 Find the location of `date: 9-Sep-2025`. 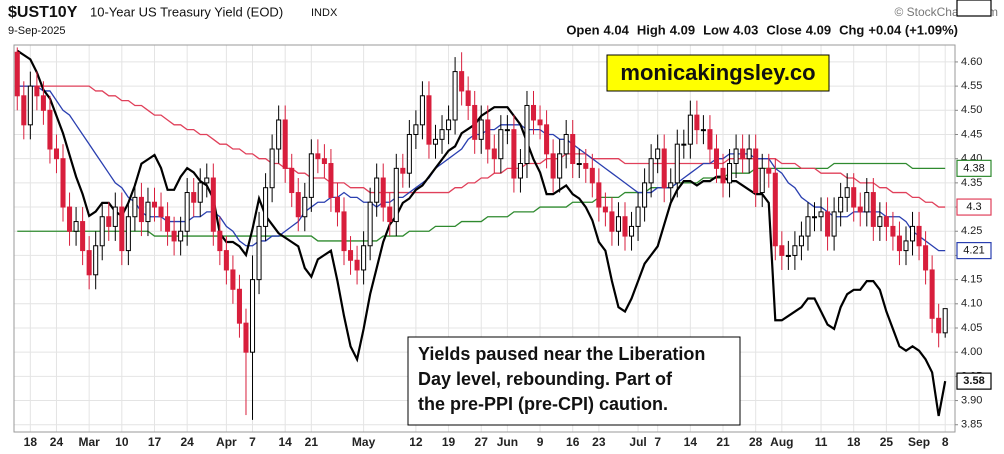

date: 9-Sep-2025 is located at coordinates (37, 31).